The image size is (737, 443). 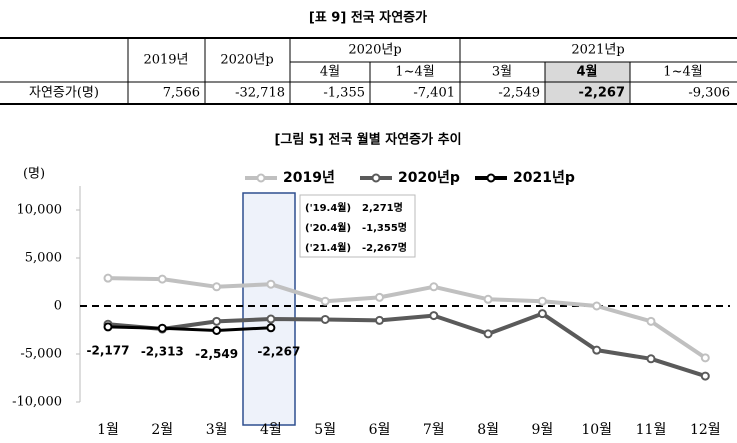 I want to click on data-label: -2,177, so click(x=108, y=350).